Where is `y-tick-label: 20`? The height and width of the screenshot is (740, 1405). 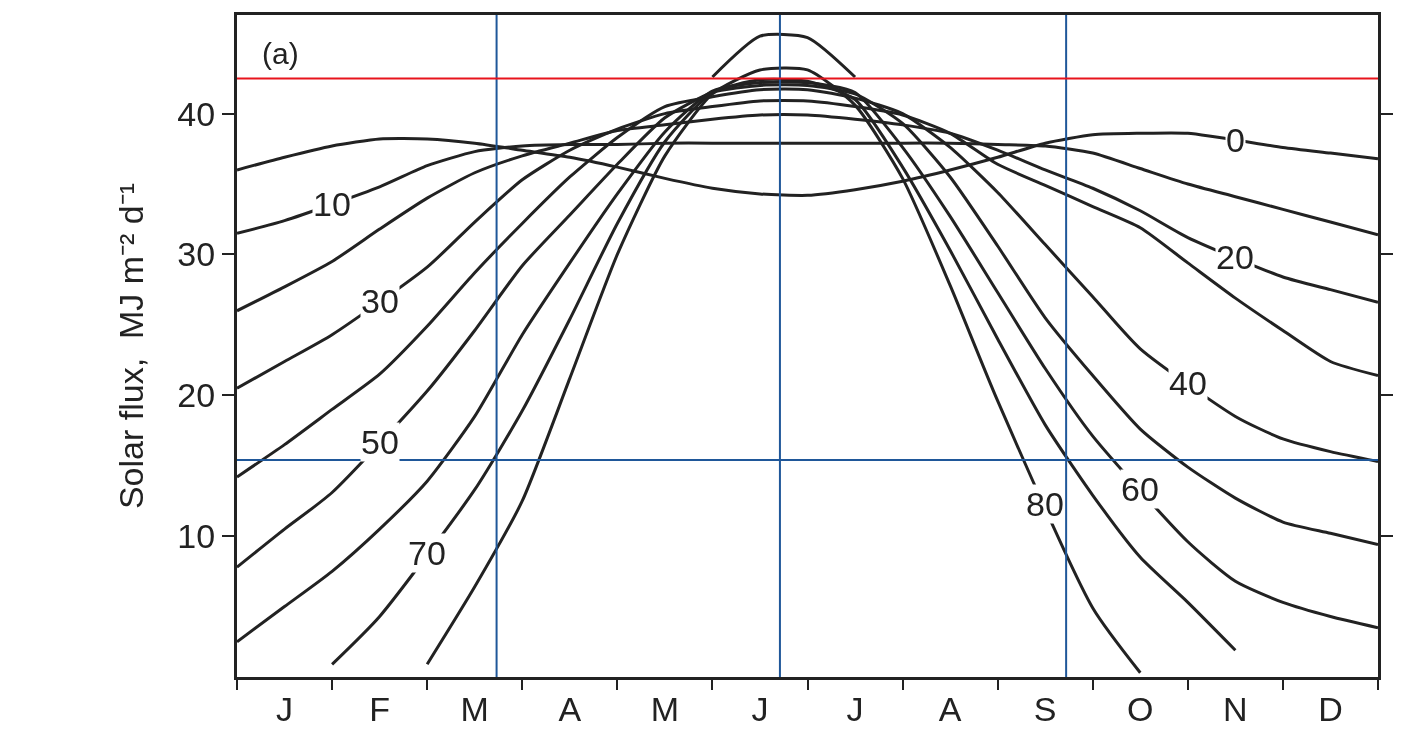 y-tick-label: 20 is located at coordinates (196, 395).